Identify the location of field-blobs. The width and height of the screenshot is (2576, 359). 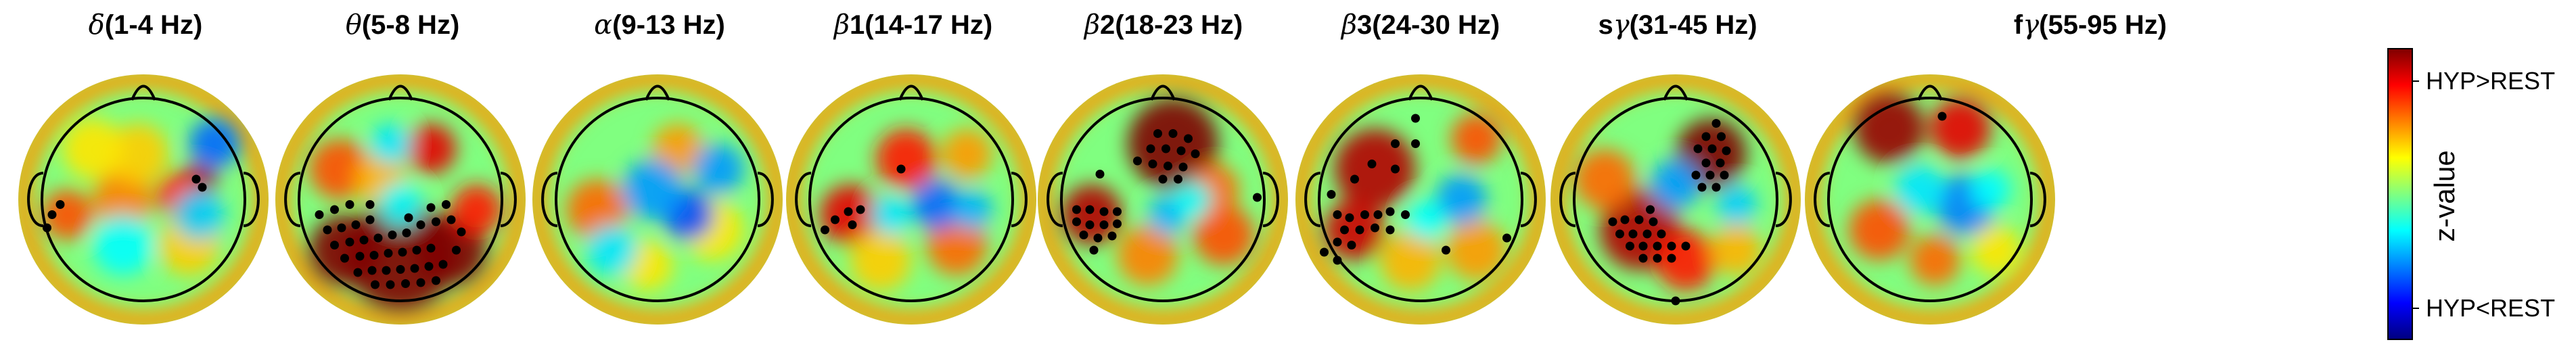
(655, 207).